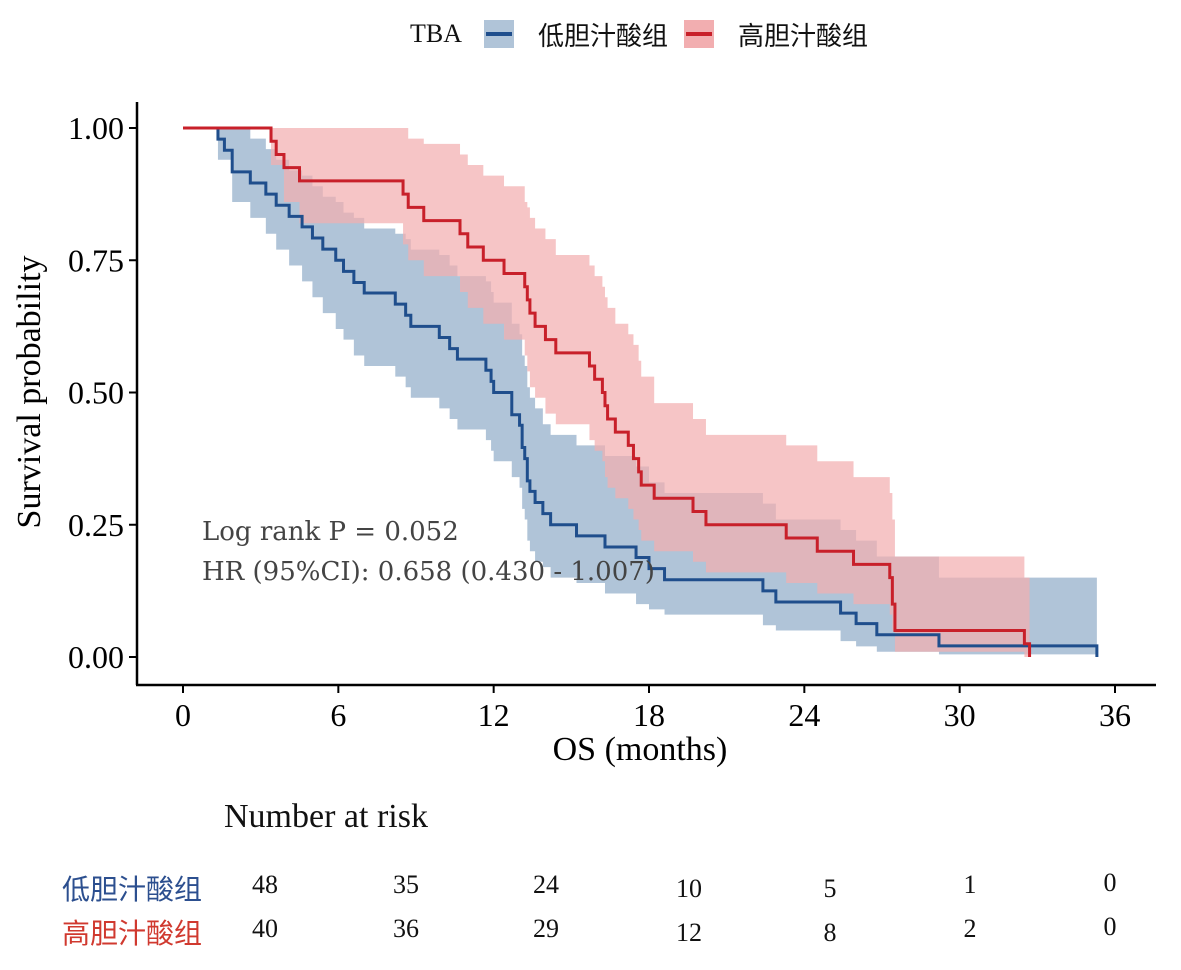 This screenshot has width=1181, height=970. What do you see at coordinates (96, 525) in the screenshot?
I see `y-tick-label: 0.25` at bounding box center [96, 525].